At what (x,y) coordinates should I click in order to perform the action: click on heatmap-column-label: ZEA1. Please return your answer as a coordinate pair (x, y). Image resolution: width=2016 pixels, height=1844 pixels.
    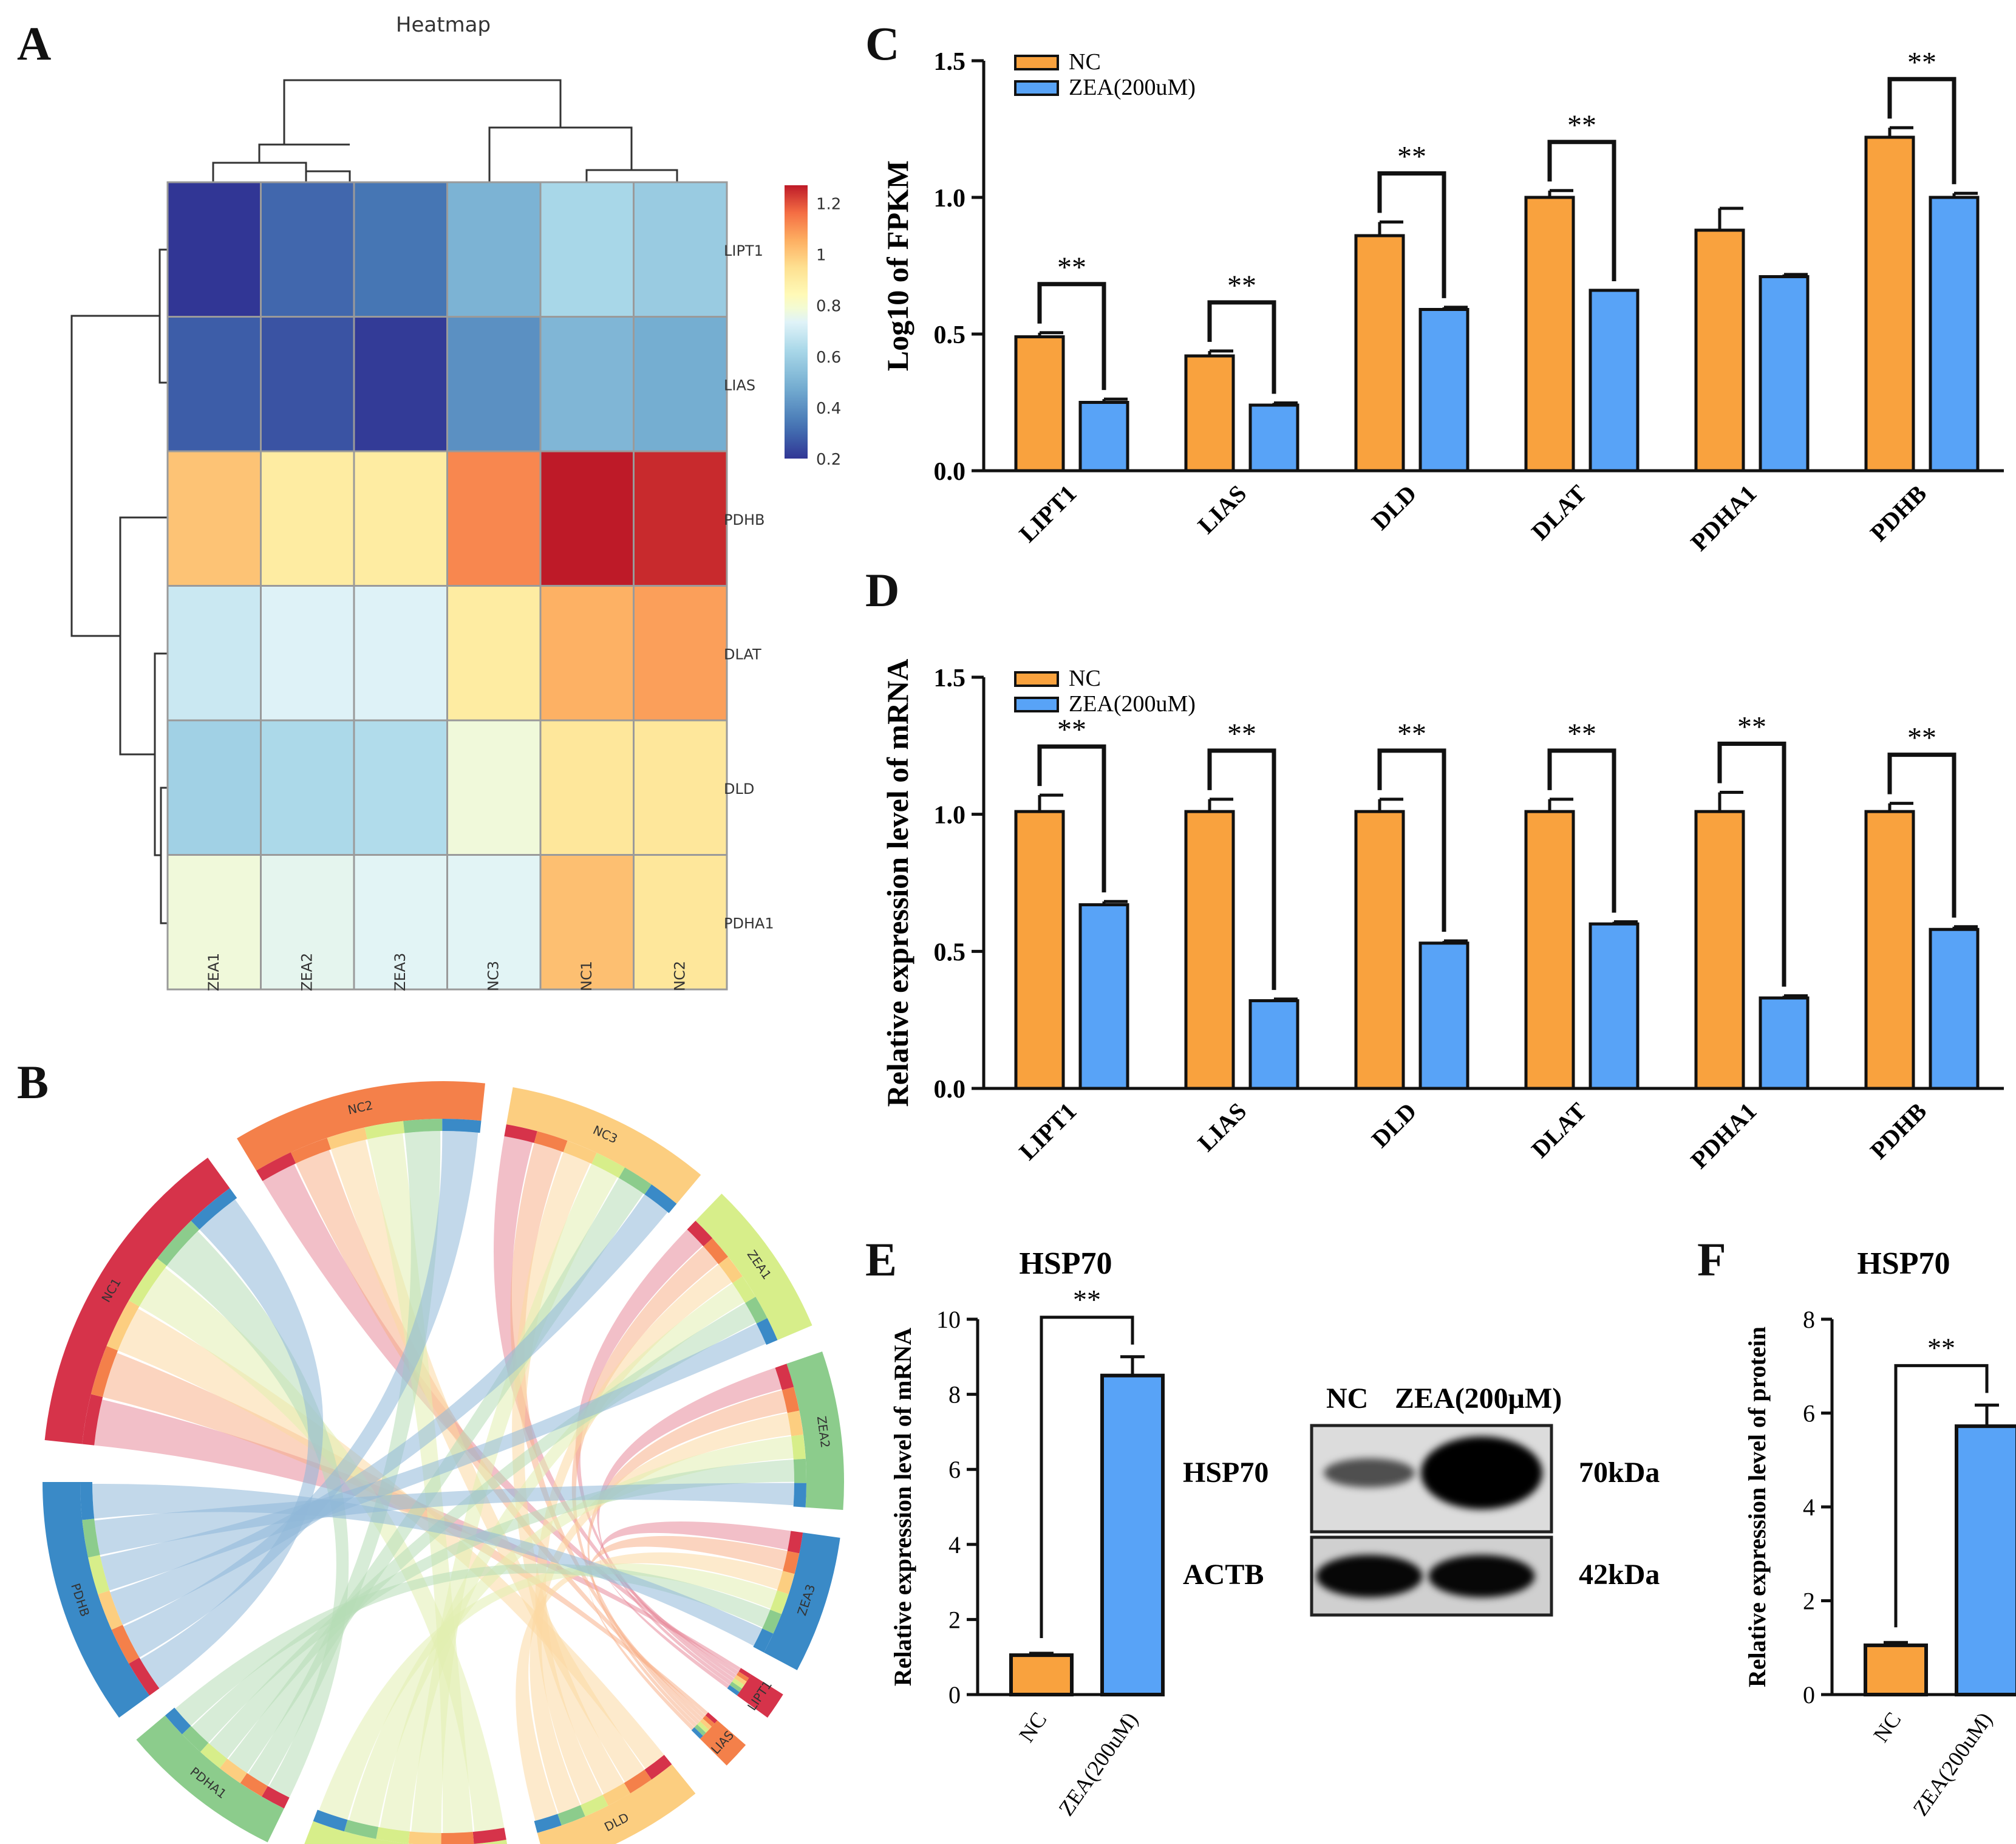
    Looking at the image, I should click on (213, 972).